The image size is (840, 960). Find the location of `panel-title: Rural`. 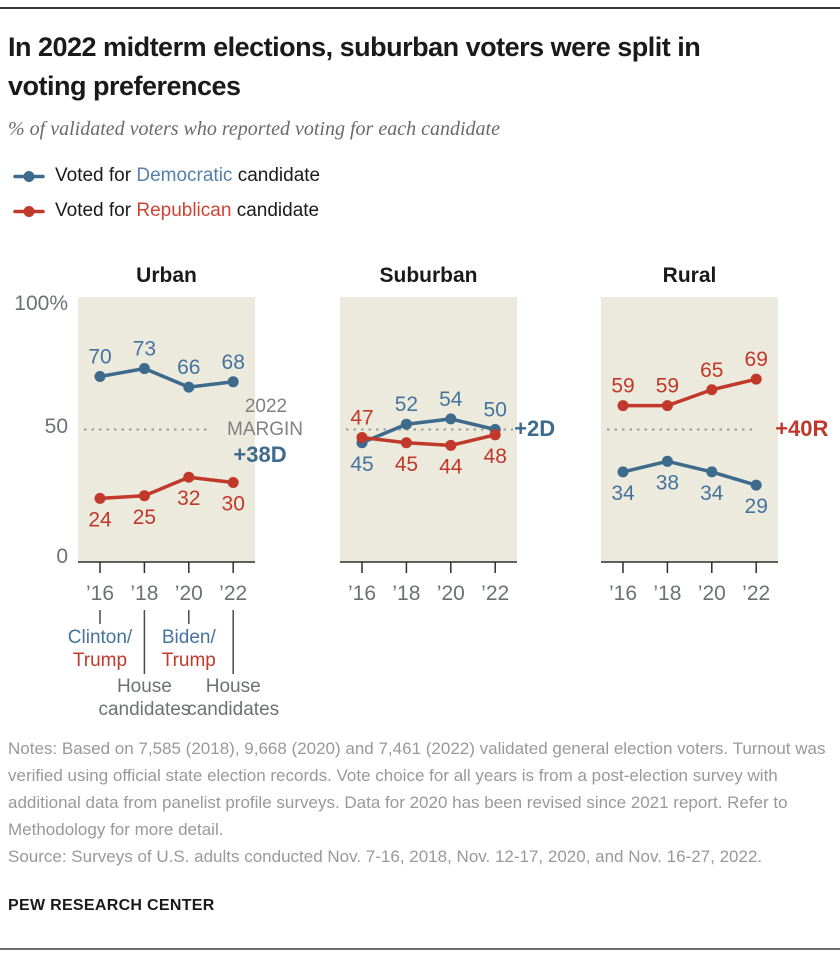

panel-title: Rural is located at coordinates (690, 275).